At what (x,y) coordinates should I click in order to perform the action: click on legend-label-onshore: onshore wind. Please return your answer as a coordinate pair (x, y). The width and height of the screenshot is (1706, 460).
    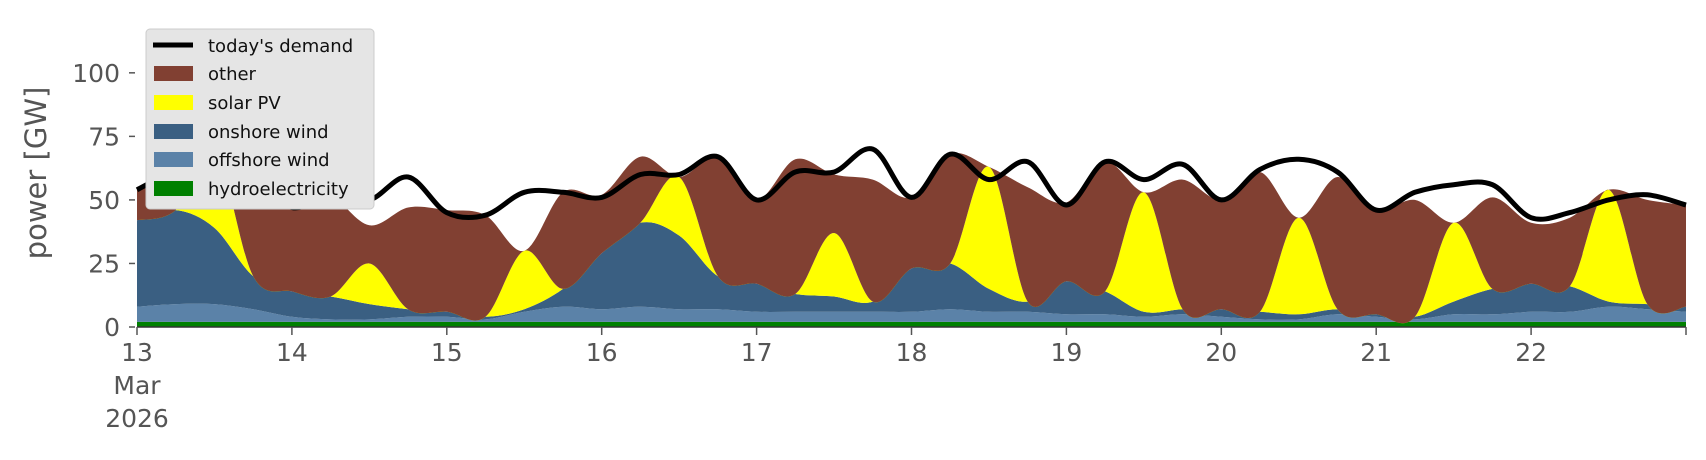
    Looking at the image, I should click on (268, 132).